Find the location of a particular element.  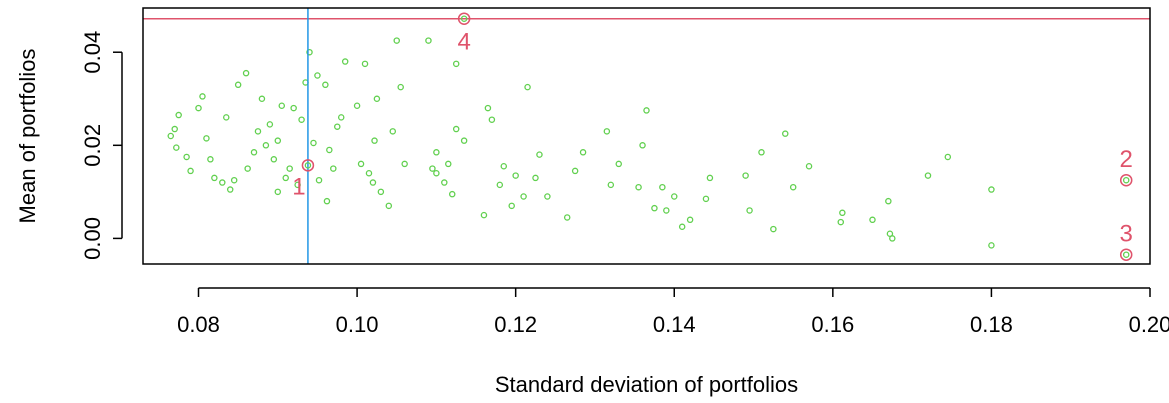

highlight-label: 3 is located at coordinates (1126, 234).